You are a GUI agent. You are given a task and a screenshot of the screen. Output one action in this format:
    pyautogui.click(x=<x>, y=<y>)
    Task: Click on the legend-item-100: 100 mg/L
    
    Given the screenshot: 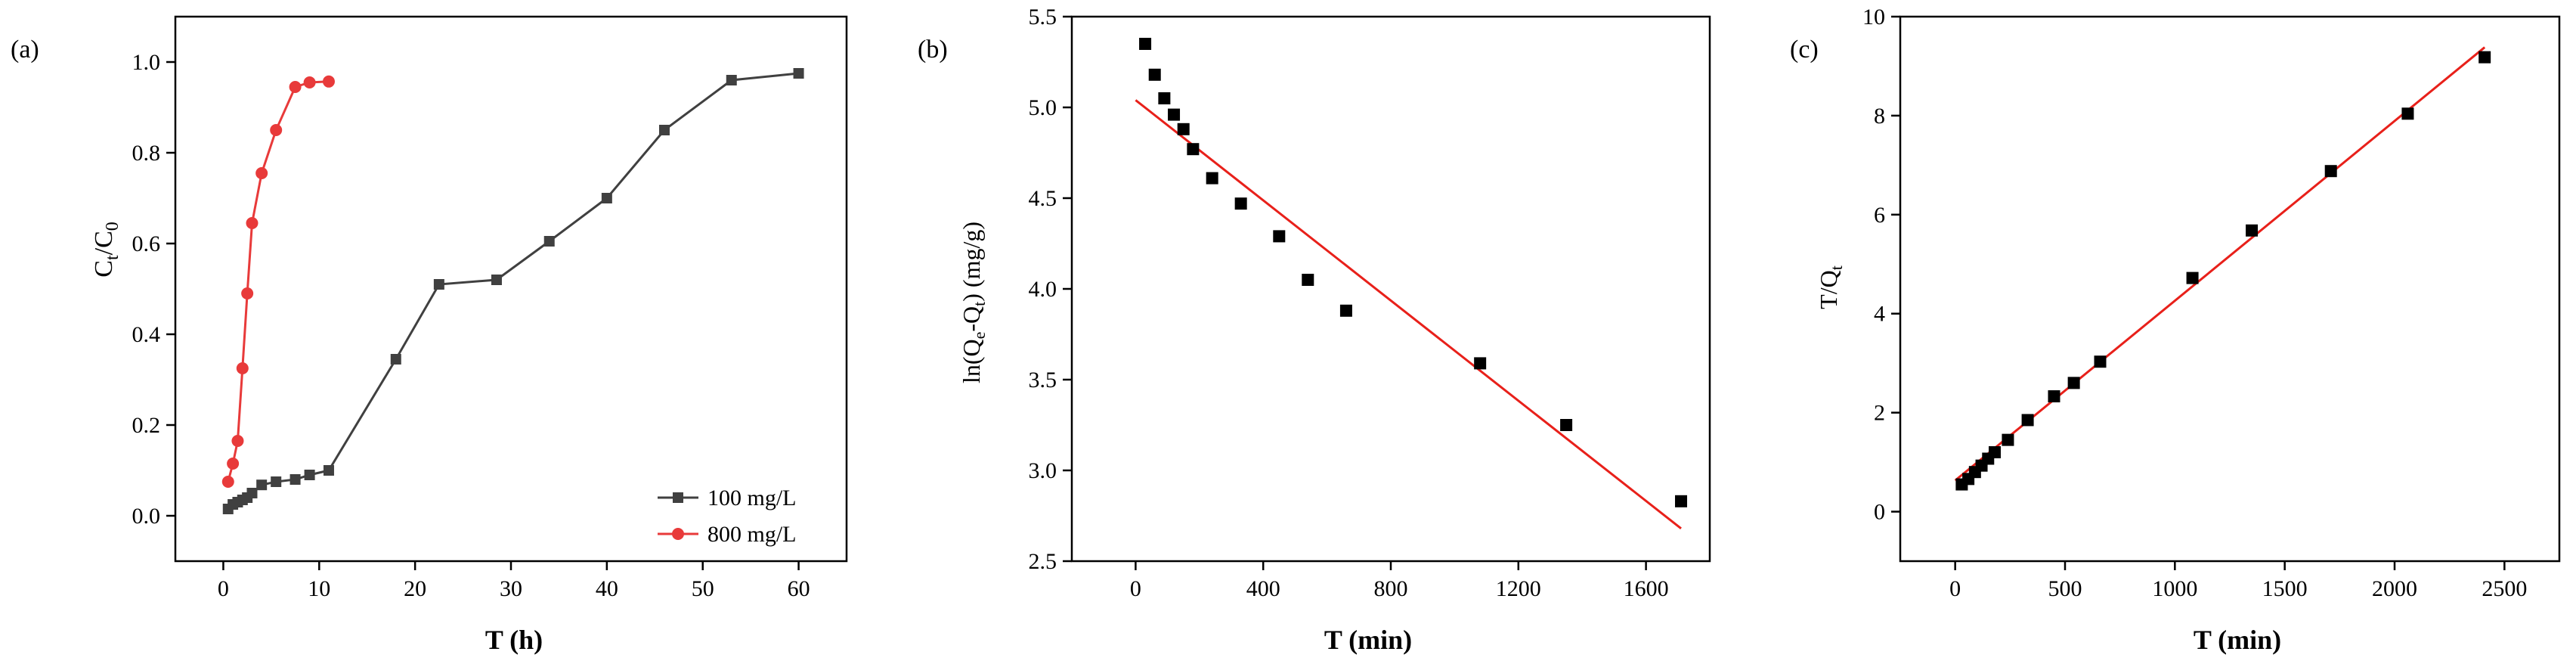 What is the action you would take?
    pyautogui.click(x=727, y=498)
    